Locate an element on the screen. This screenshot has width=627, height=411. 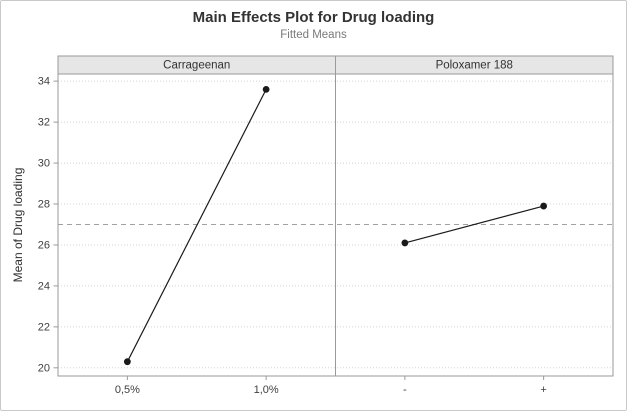
x-tick-label: + is located at coordinates (543, 390).